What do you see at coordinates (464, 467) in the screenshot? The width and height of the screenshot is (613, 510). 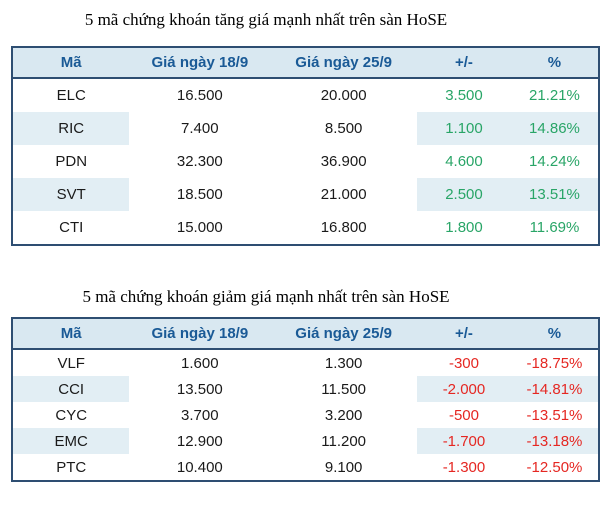 I see `change-cell: -1.300` at bounding box center [464, 467].